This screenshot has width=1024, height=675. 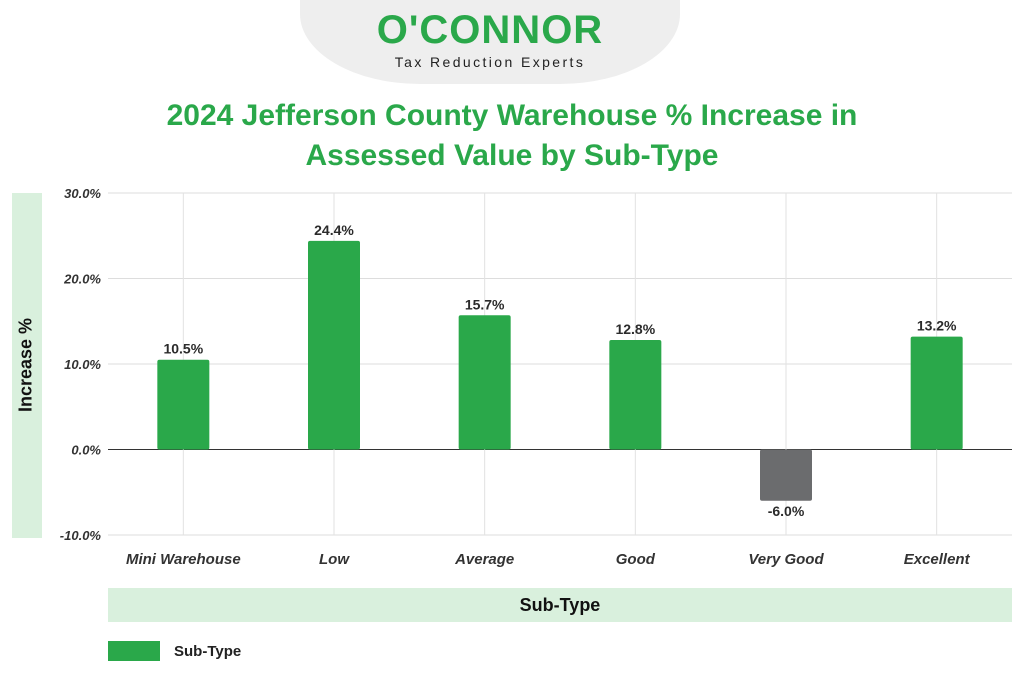 What do you see at coordinates (786, 559) in the screenshot?
I see `x-tick-label: Very Good` at bounding box center [786, 559].